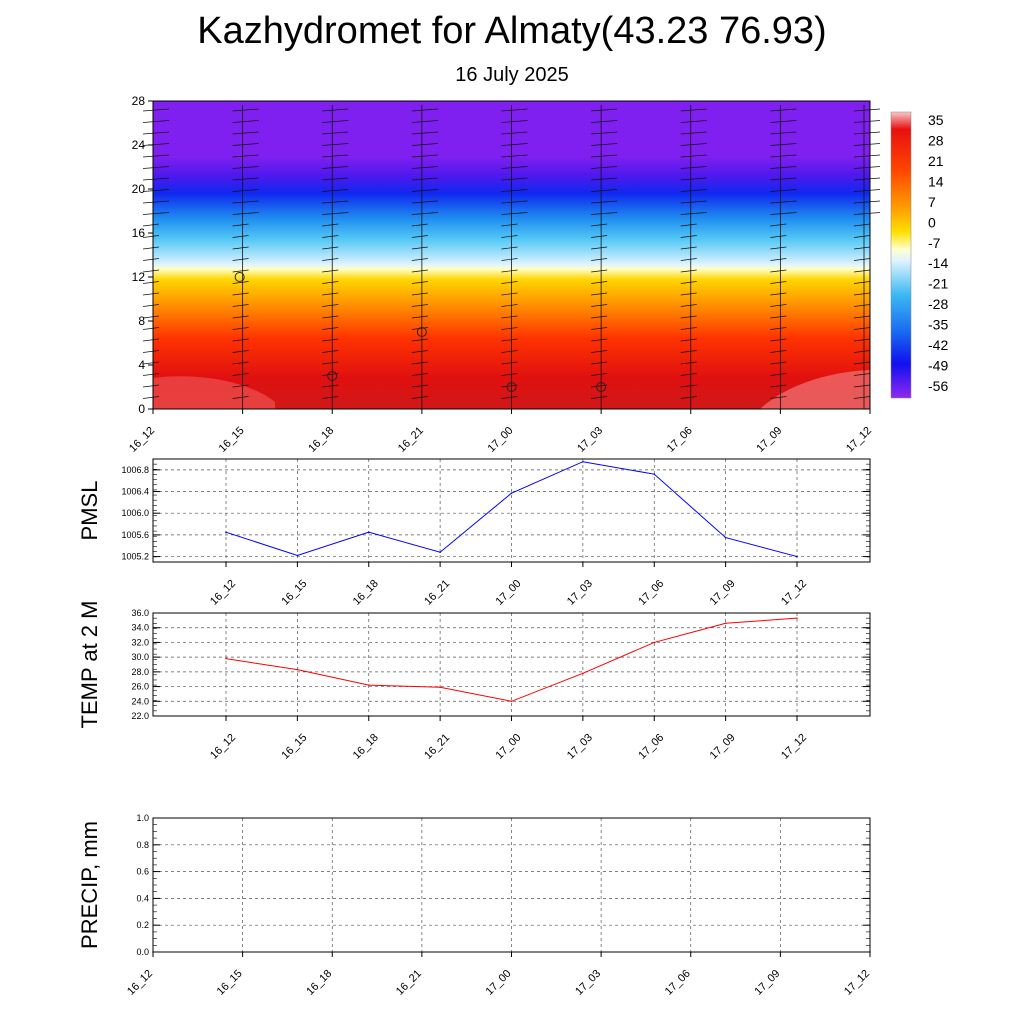 The image size is (1024, 1024). I want to click on x-tick-label: 17_06, so click(678, 983).